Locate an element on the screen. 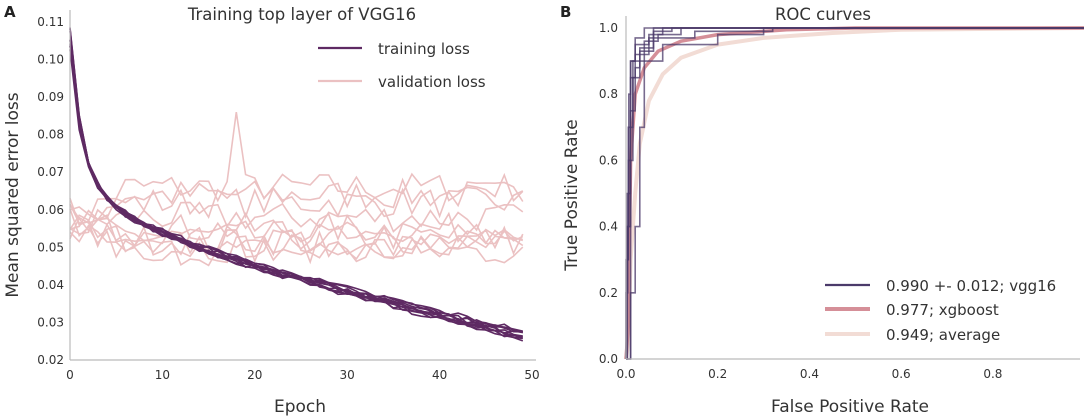 Image resolution: width=1084 pixels, height=417 pixels. panel-b-xtick: 0.0 is located at coordinates (625, 374).